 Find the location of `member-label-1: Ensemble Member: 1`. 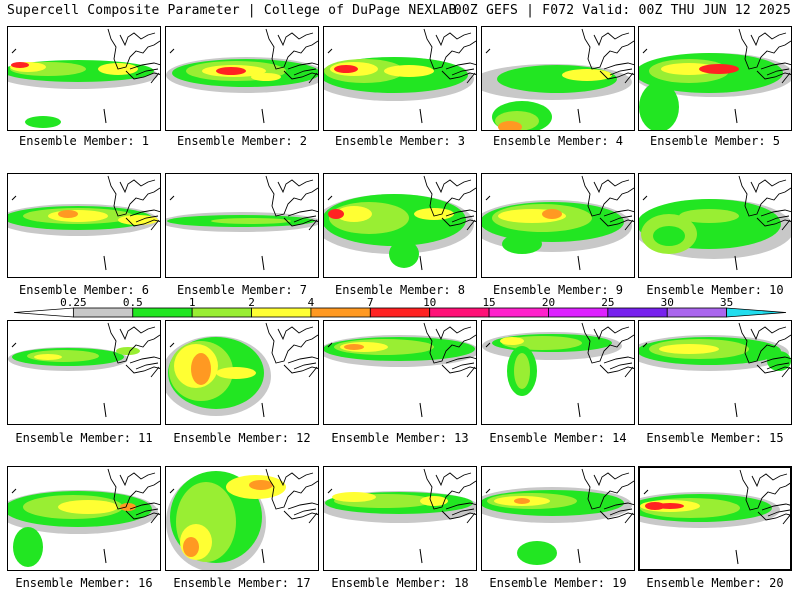

member-label-1: Ensemble Member: 1 is located at coordinates (84, 141).